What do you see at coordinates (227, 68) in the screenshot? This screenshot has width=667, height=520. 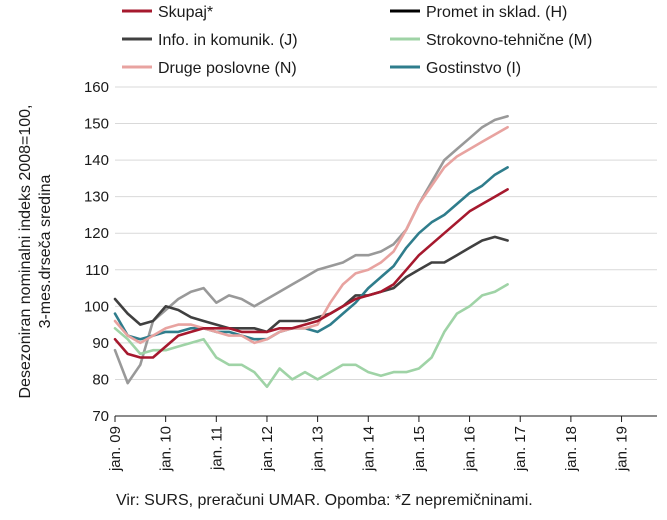 I see `legend-label: Druge poslovne (N)` at bounding box center [227, 68].